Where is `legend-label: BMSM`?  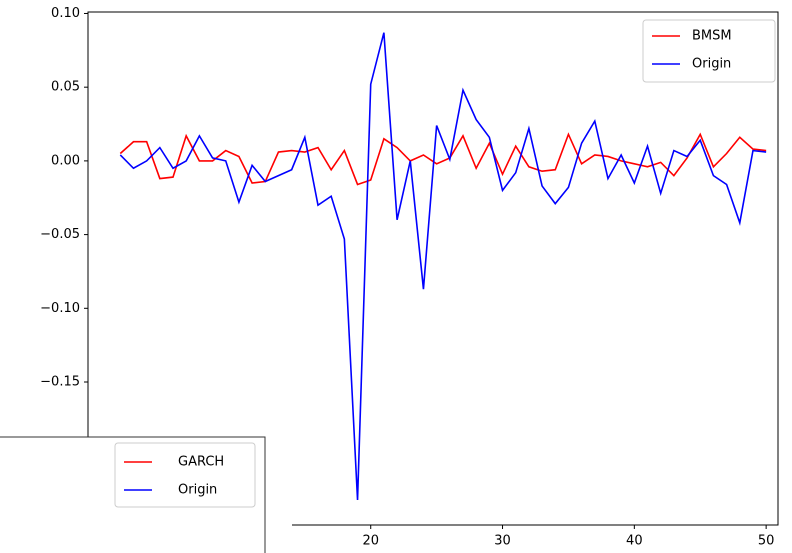 legend-label: BMSM is located at coordinates (712, 36).